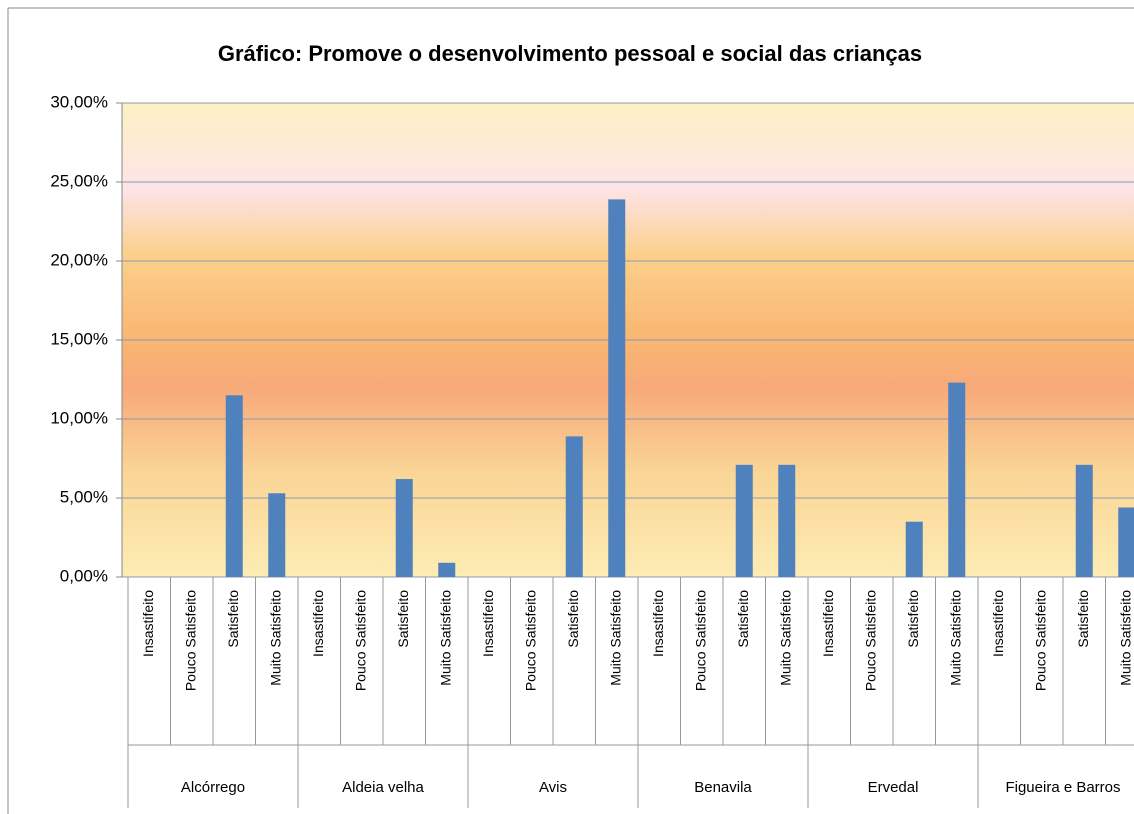 The width and height of the screenshot is (1134, 814). Describe the element at coordinates (84, 496) in the screenshot. I see `y-tick-label: 5,00%` at that location.